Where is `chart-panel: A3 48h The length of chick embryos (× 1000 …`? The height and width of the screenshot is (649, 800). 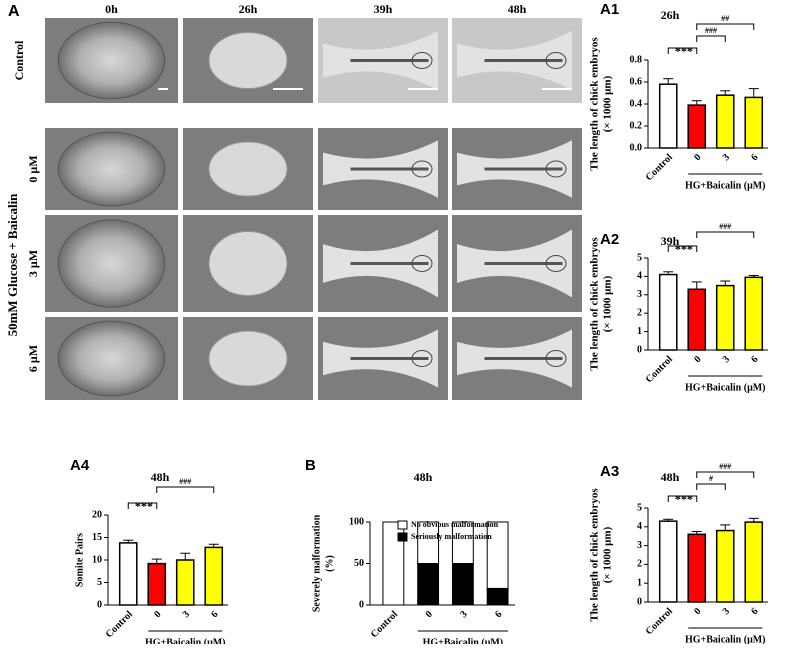 chart-panel: A3 48h The length of chick embryos (× 1000 … is located at coordinates (678, 553).